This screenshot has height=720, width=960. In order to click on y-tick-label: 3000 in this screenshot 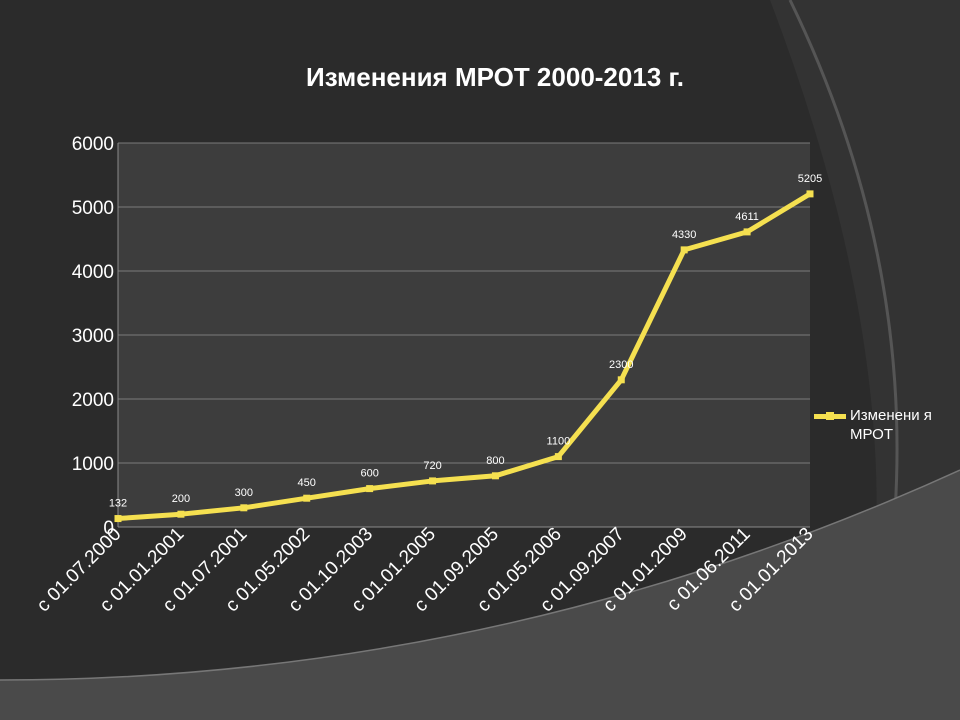, I will do `click(93, 336)`.